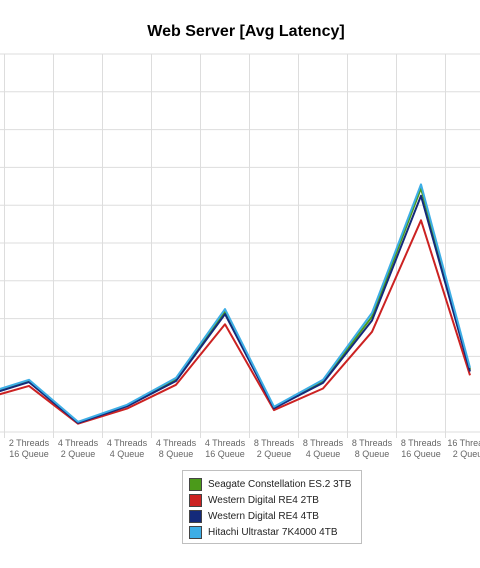 The width and height of the screenshot is (480, 568). I want to click on legend-label-hitachi: Hitachi Ultrastar 7K4000 4TB, so click(273, 532).